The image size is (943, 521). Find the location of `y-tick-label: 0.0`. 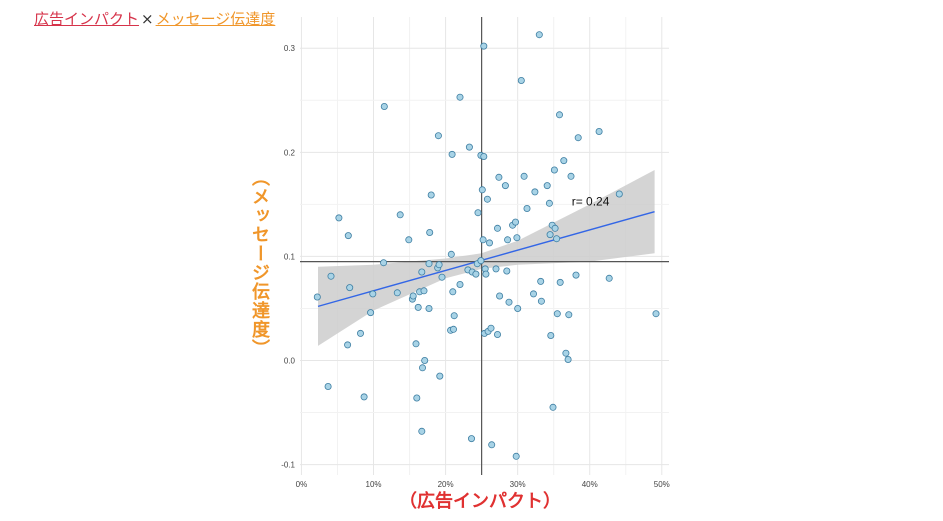

y-tick-label: 0.0 is located at coordinates (290, 361).